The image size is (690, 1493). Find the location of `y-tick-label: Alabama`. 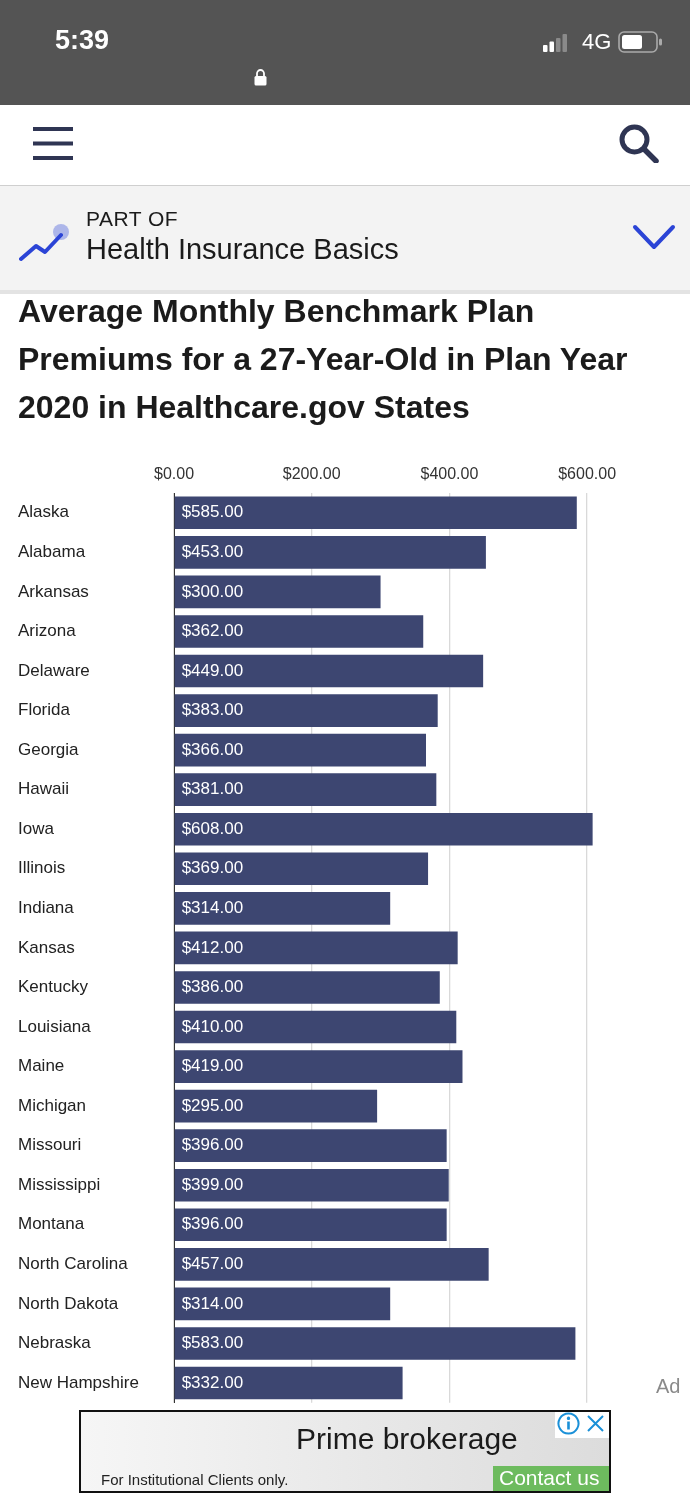

y-tick-label: Alabama is located at coordinates (52, 552).